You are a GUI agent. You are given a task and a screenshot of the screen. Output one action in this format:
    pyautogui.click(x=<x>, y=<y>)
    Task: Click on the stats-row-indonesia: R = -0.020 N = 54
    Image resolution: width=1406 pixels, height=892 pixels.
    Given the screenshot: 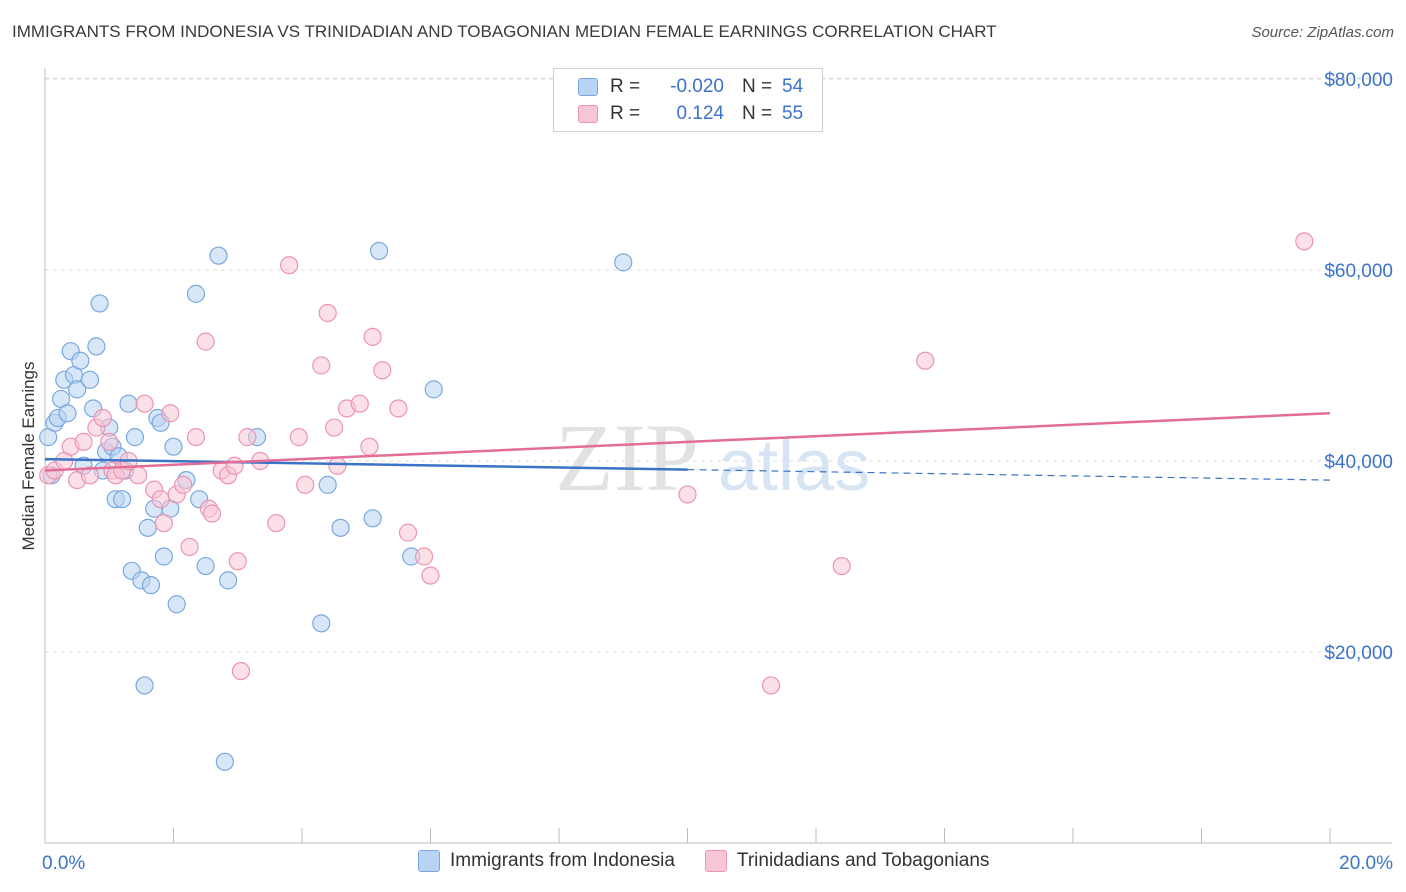 What is the action you would take?
    pyautogui.click(x=690, y=87)
    